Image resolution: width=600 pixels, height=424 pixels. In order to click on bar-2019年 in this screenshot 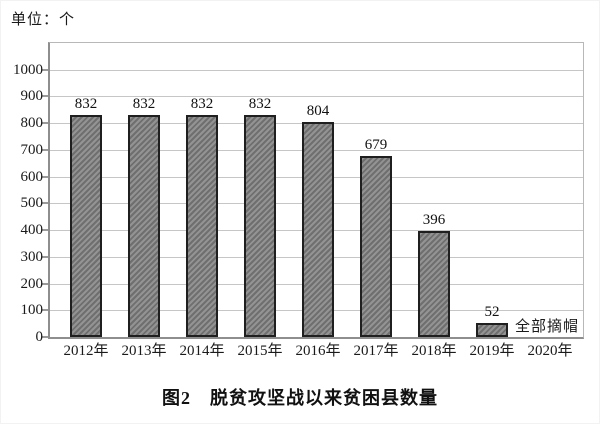, I will do `click(492, 330)`.